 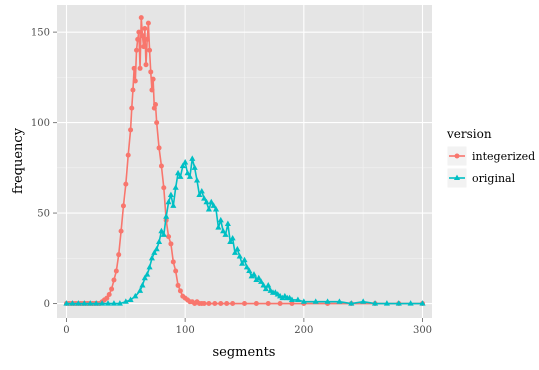 What do you see at coordinates (40, 123) in the screenshot?
I see `y-tick-label: 100` at bounding box center [40, 123].